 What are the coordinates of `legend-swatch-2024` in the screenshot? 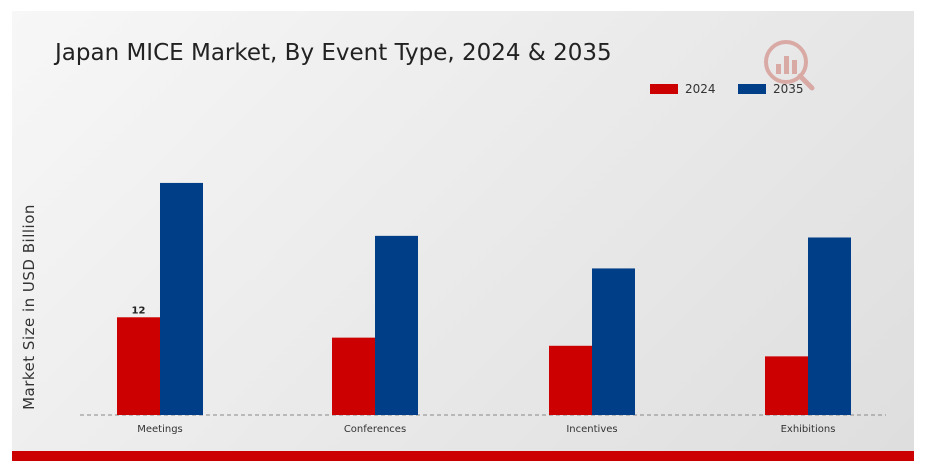 It's located at (664, 89).